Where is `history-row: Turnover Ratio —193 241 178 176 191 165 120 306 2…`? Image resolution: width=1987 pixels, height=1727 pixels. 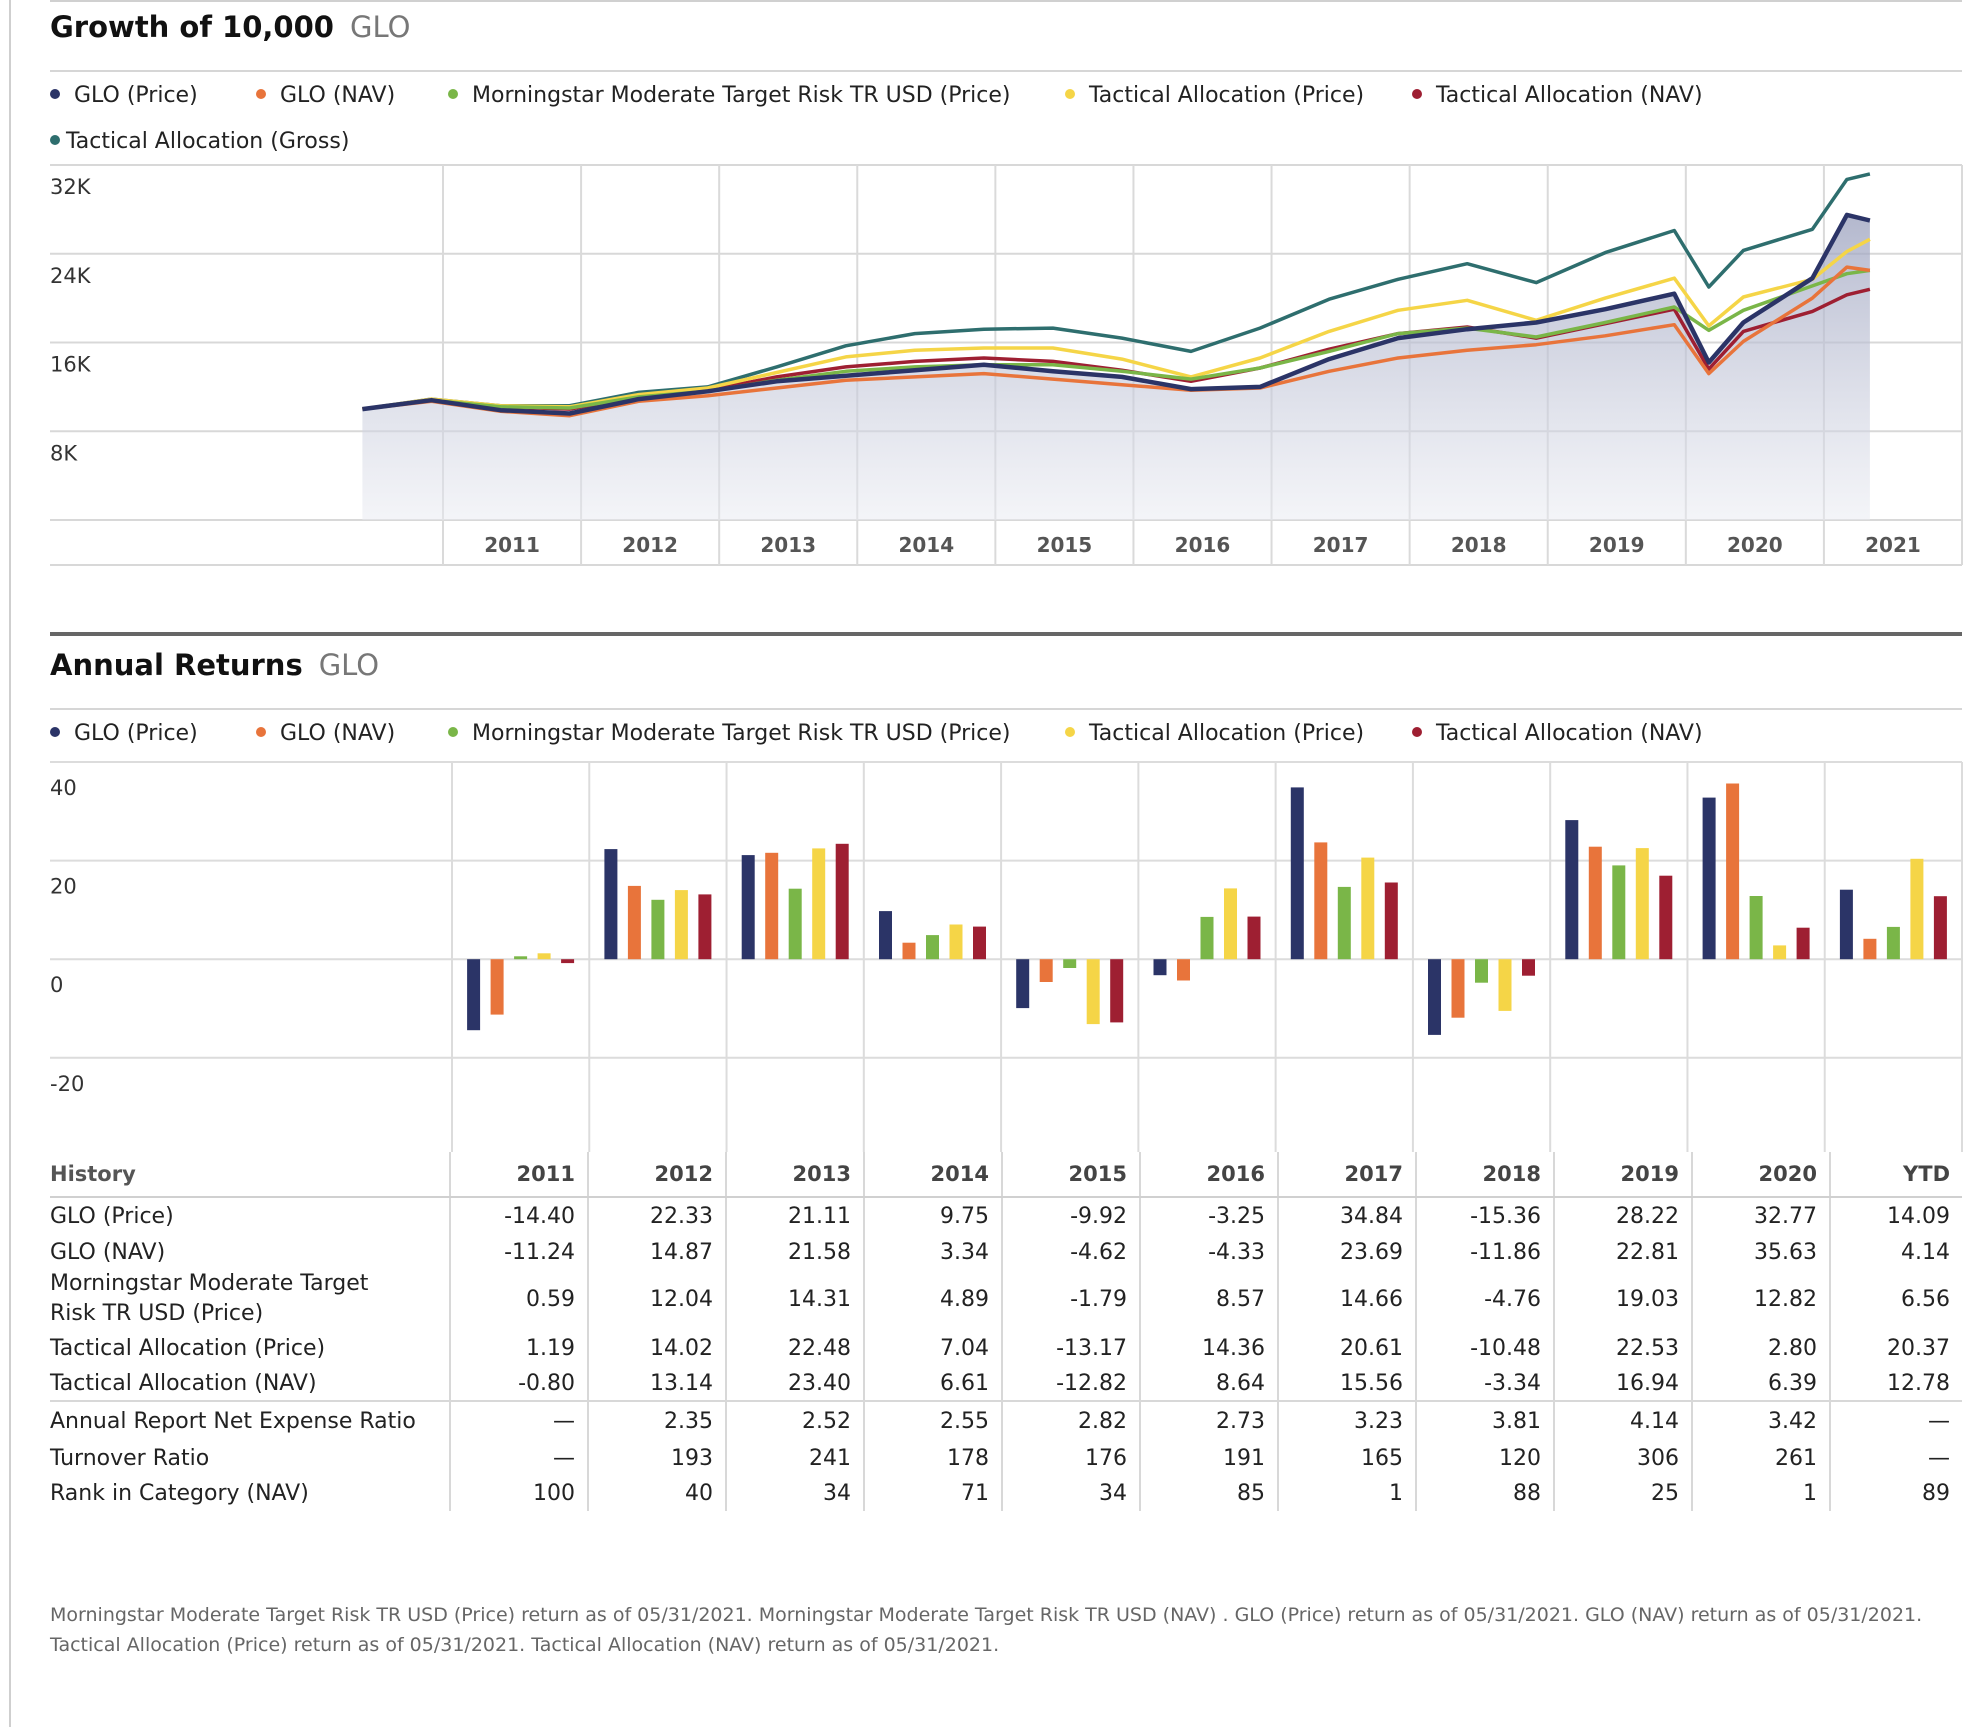
history-row: Turnover Ratio —193 241 178 176 191 165 120 306 2… is located at coordinates (1006, 1458).